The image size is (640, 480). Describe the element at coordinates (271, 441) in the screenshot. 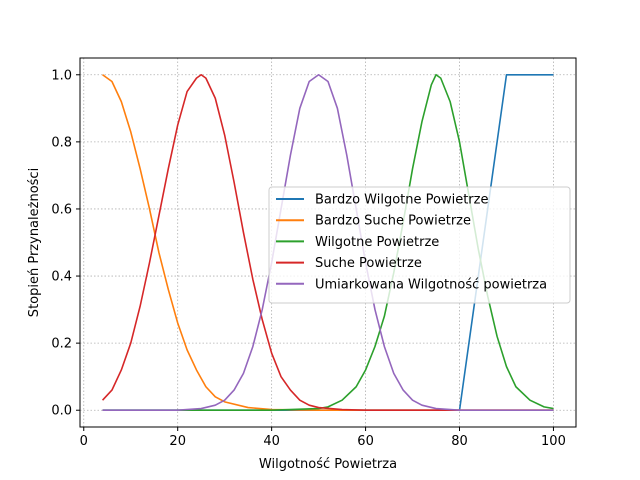

I see `x-tick-label: 40` at that location.